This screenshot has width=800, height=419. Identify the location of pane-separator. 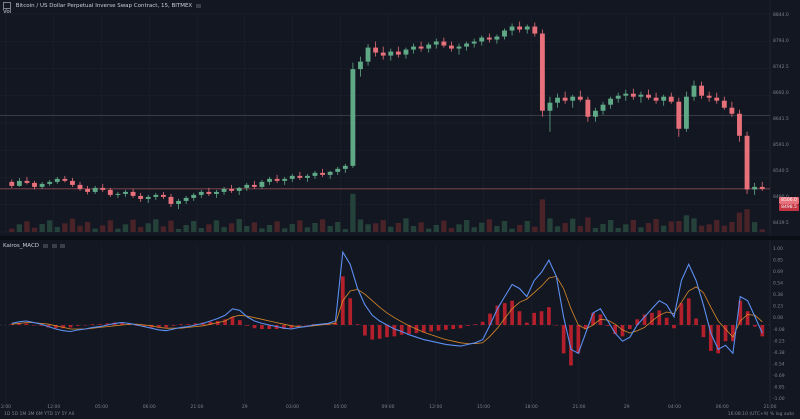
(400, 238).